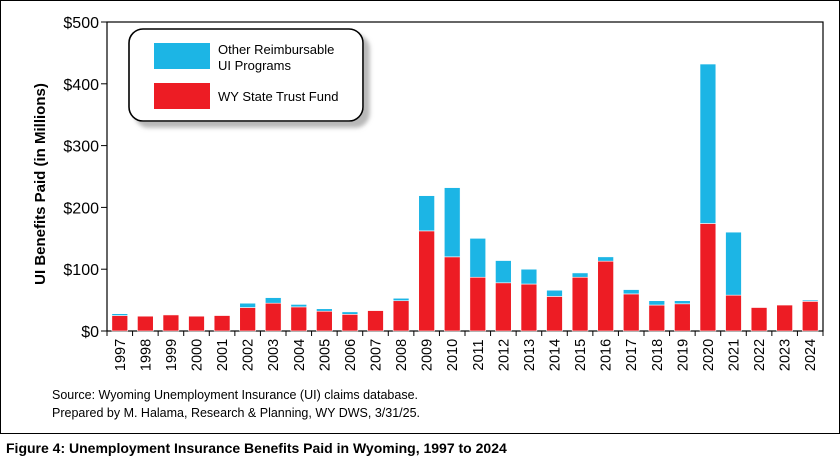 This screenshot has height=468, width=840. Describe the element at coordinates (632, 355) in the screenshot. I see `x-tick-label: 2017` at that location.